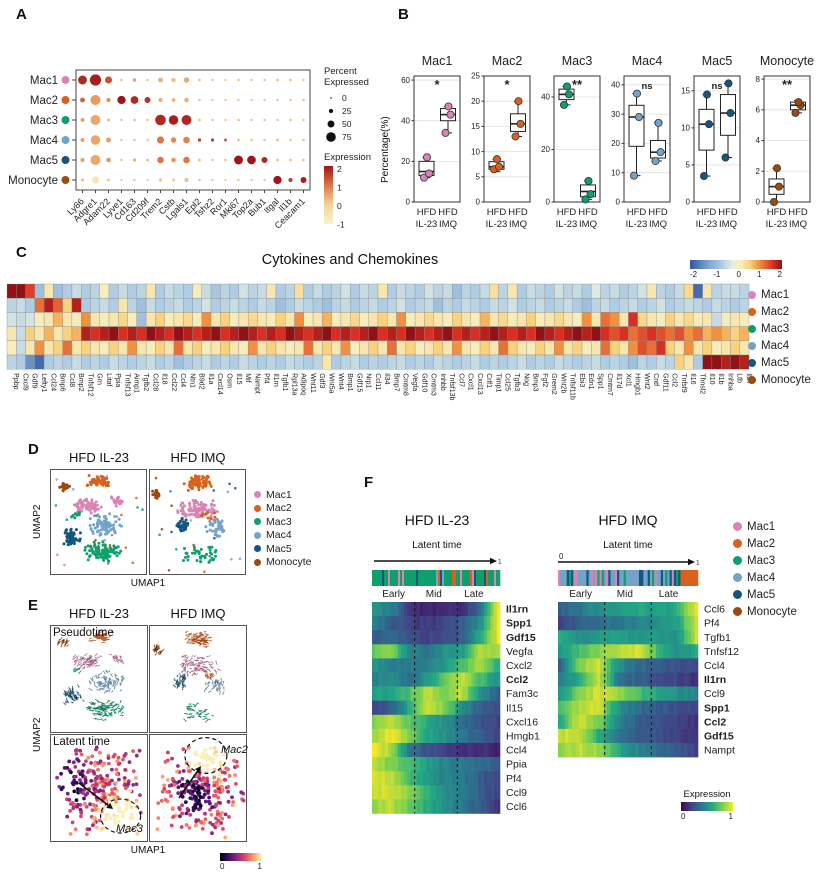  What do you see at coordinates (758, 79) in the screenshot?
I see `svg-text: 8` at bounding box center [758, 79].